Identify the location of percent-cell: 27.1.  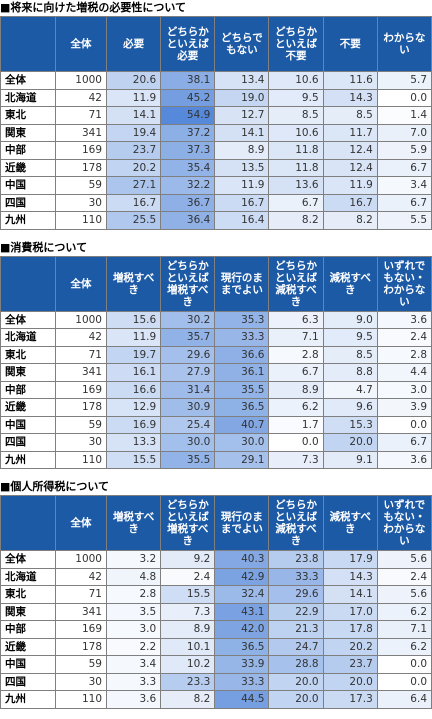
(133, 185).